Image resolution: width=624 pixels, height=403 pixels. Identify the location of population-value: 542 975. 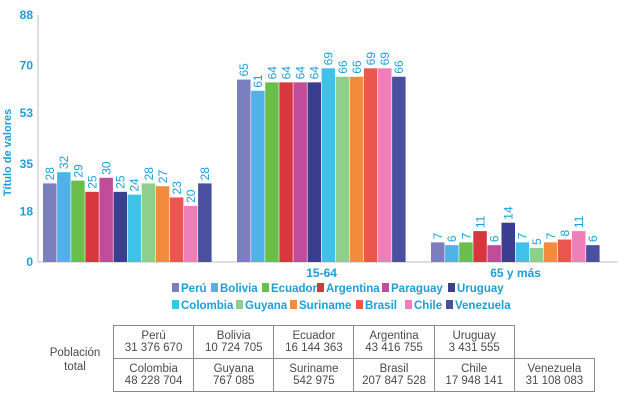
(314, 381).